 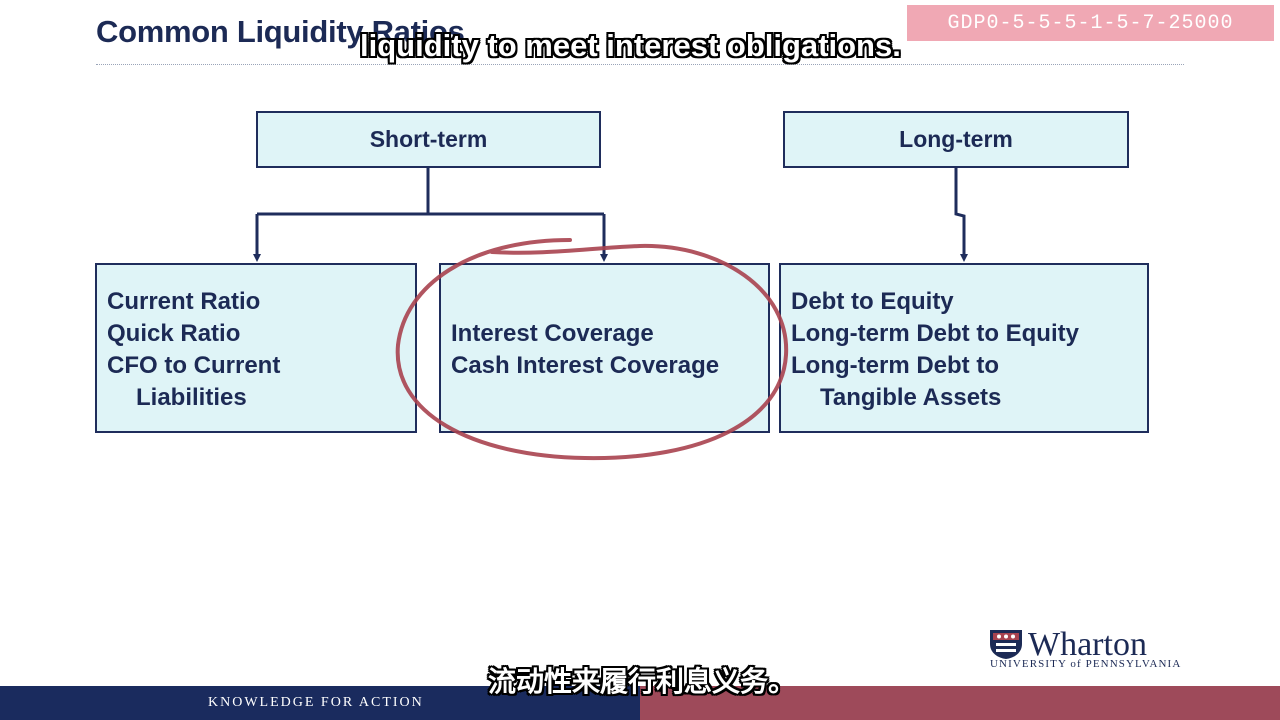 I want to click on wharton-logo: Wharton UNIVERSITY of PENNSYLVANIA, so click(x=1090, y=650).